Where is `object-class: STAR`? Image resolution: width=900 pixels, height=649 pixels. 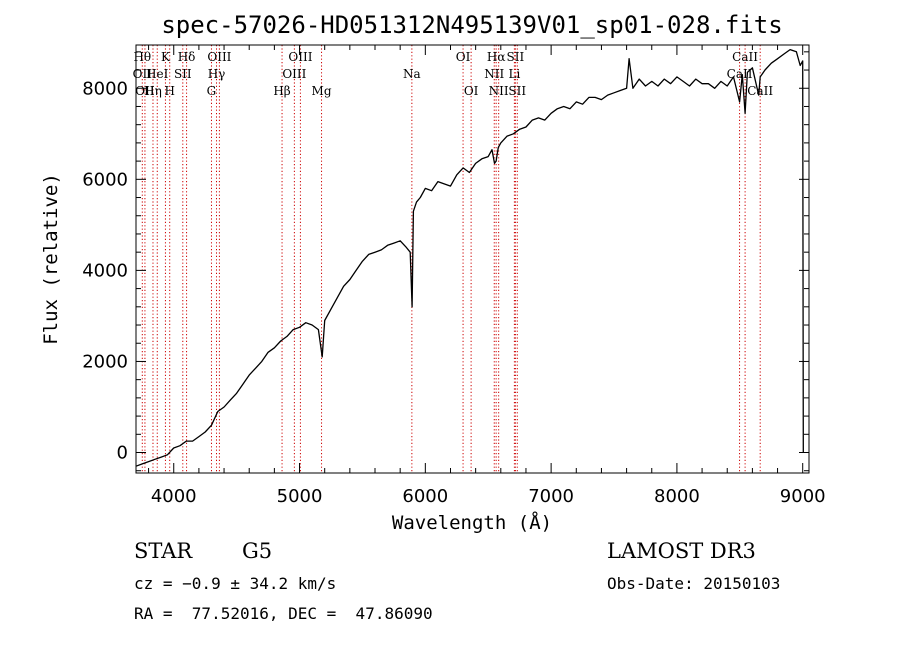 object-class: STAR is located at coordinates (163, 551).